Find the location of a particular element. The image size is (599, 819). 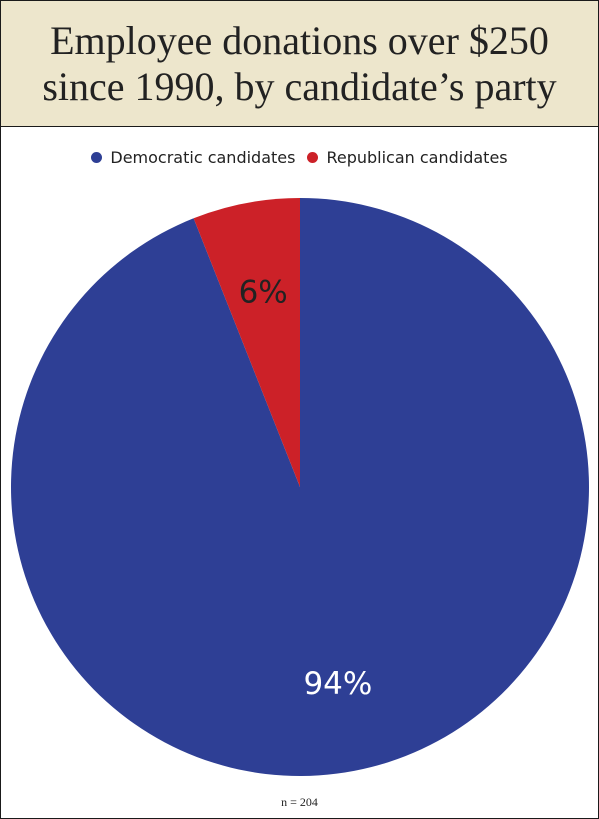

slice-label-republican-candidates: 6% is located at coordinates (263, 292).